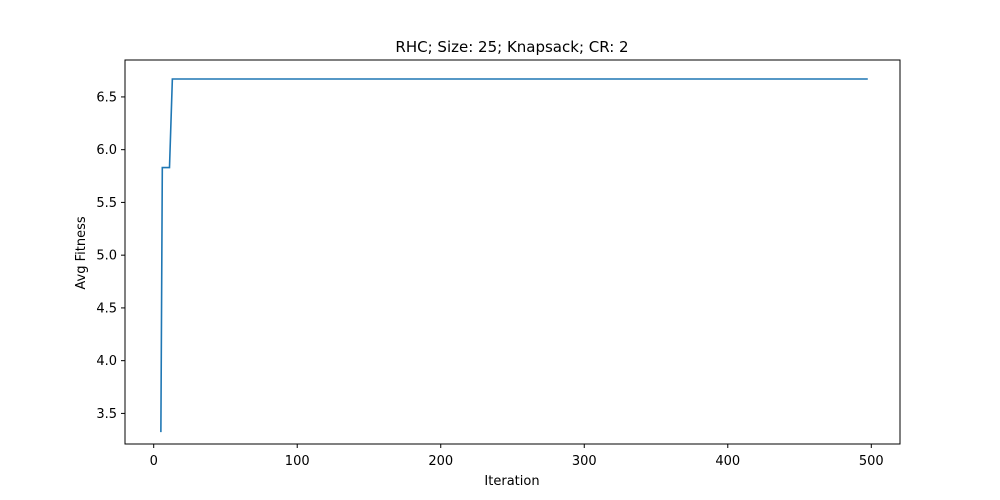  What do you see at coordinates (106, 150) in the screenshot?
I see `y-tick-label: 6.0` at bounding box center [106, 150].